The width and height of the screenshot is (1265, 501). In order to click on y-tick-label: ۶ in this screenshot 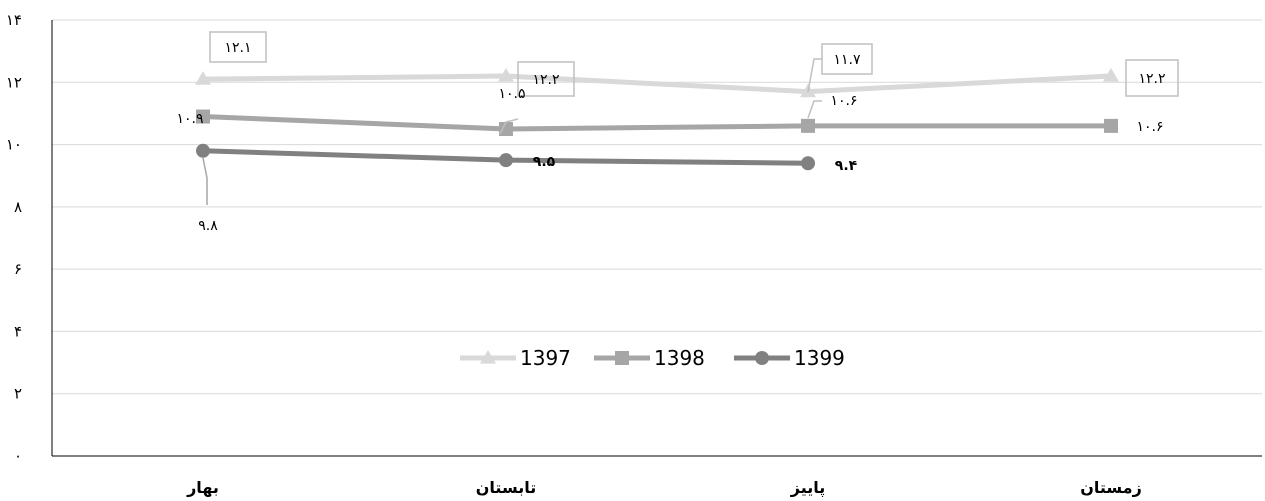, I will do `click(18, 269)`.